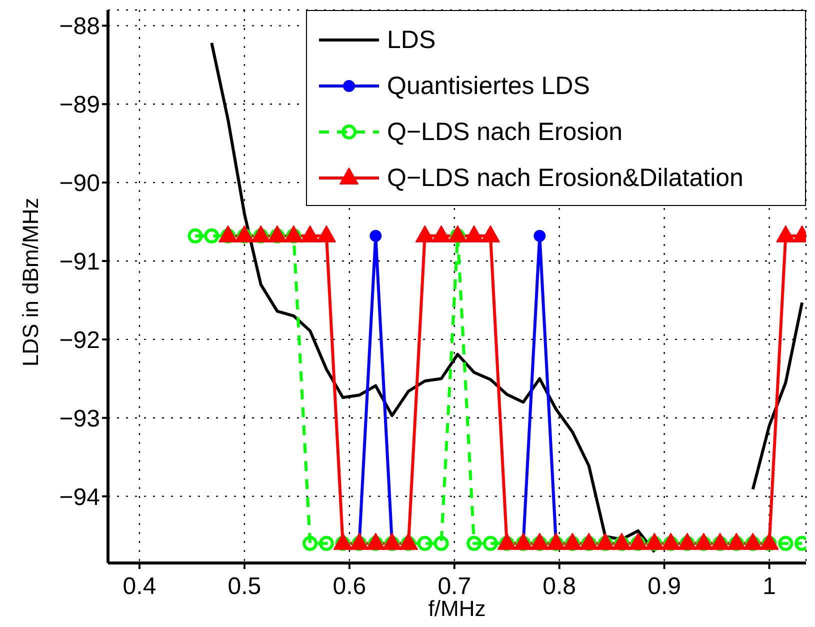 This screenshot has height=627, width=815. What do you see at coordinates (505, 132) in the screenshot?
I see `legend-label: Q−LDS nach Erosion` at bounding box center [505, 132].